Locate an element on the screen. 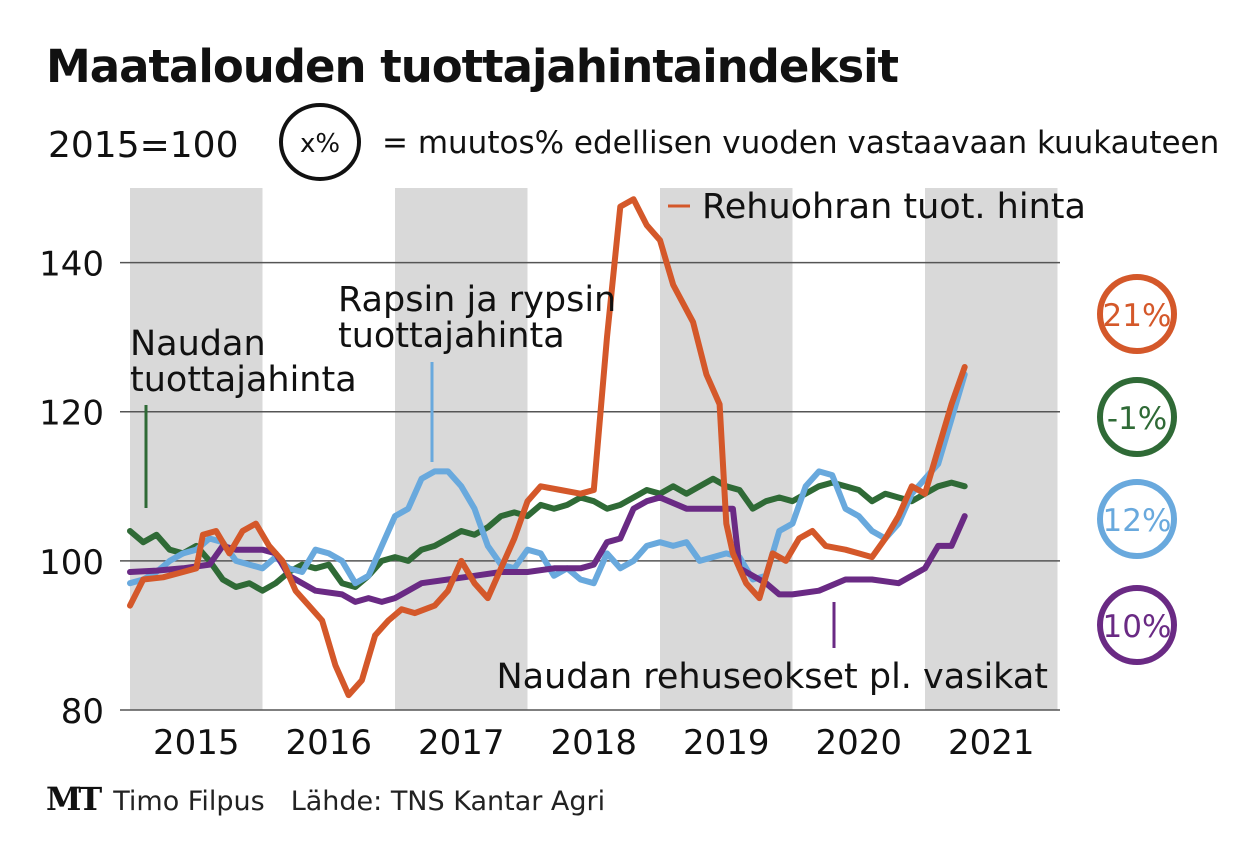  x-axis: 2015 2016 2017 2018 2019 2020 2021 is located at coordinates (594, 743).